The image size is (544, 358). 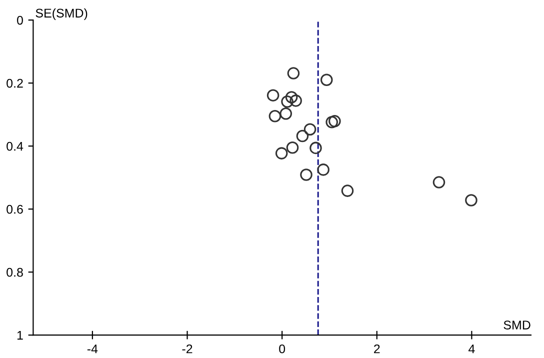 I want to click on x-tick-label: -4, so click(x=92, y=349).